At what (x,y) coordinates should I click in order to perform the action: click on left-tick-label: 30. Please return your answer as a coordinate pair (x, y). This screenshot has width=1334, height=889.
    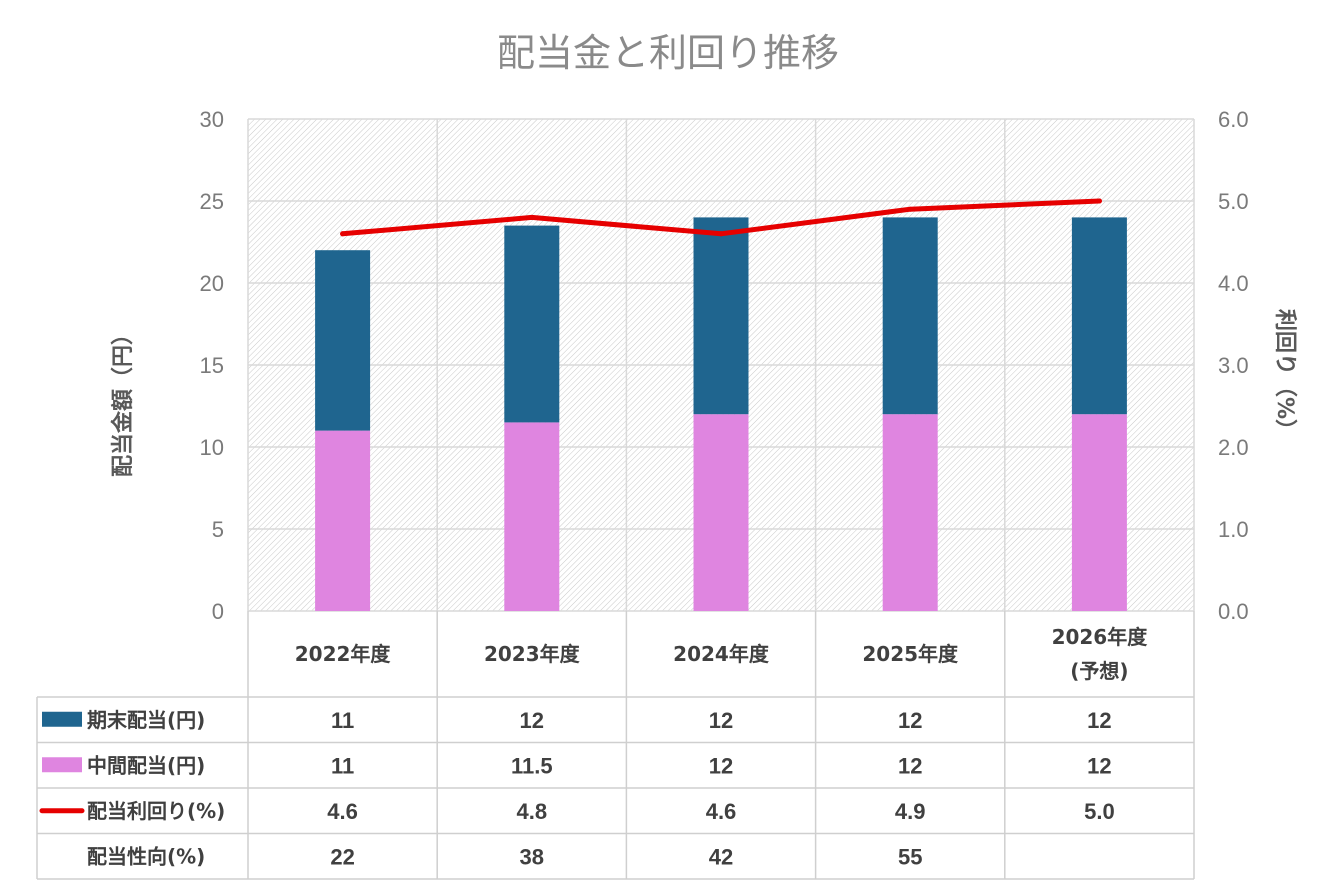
    Looking at the image, I should click on (212, 119).